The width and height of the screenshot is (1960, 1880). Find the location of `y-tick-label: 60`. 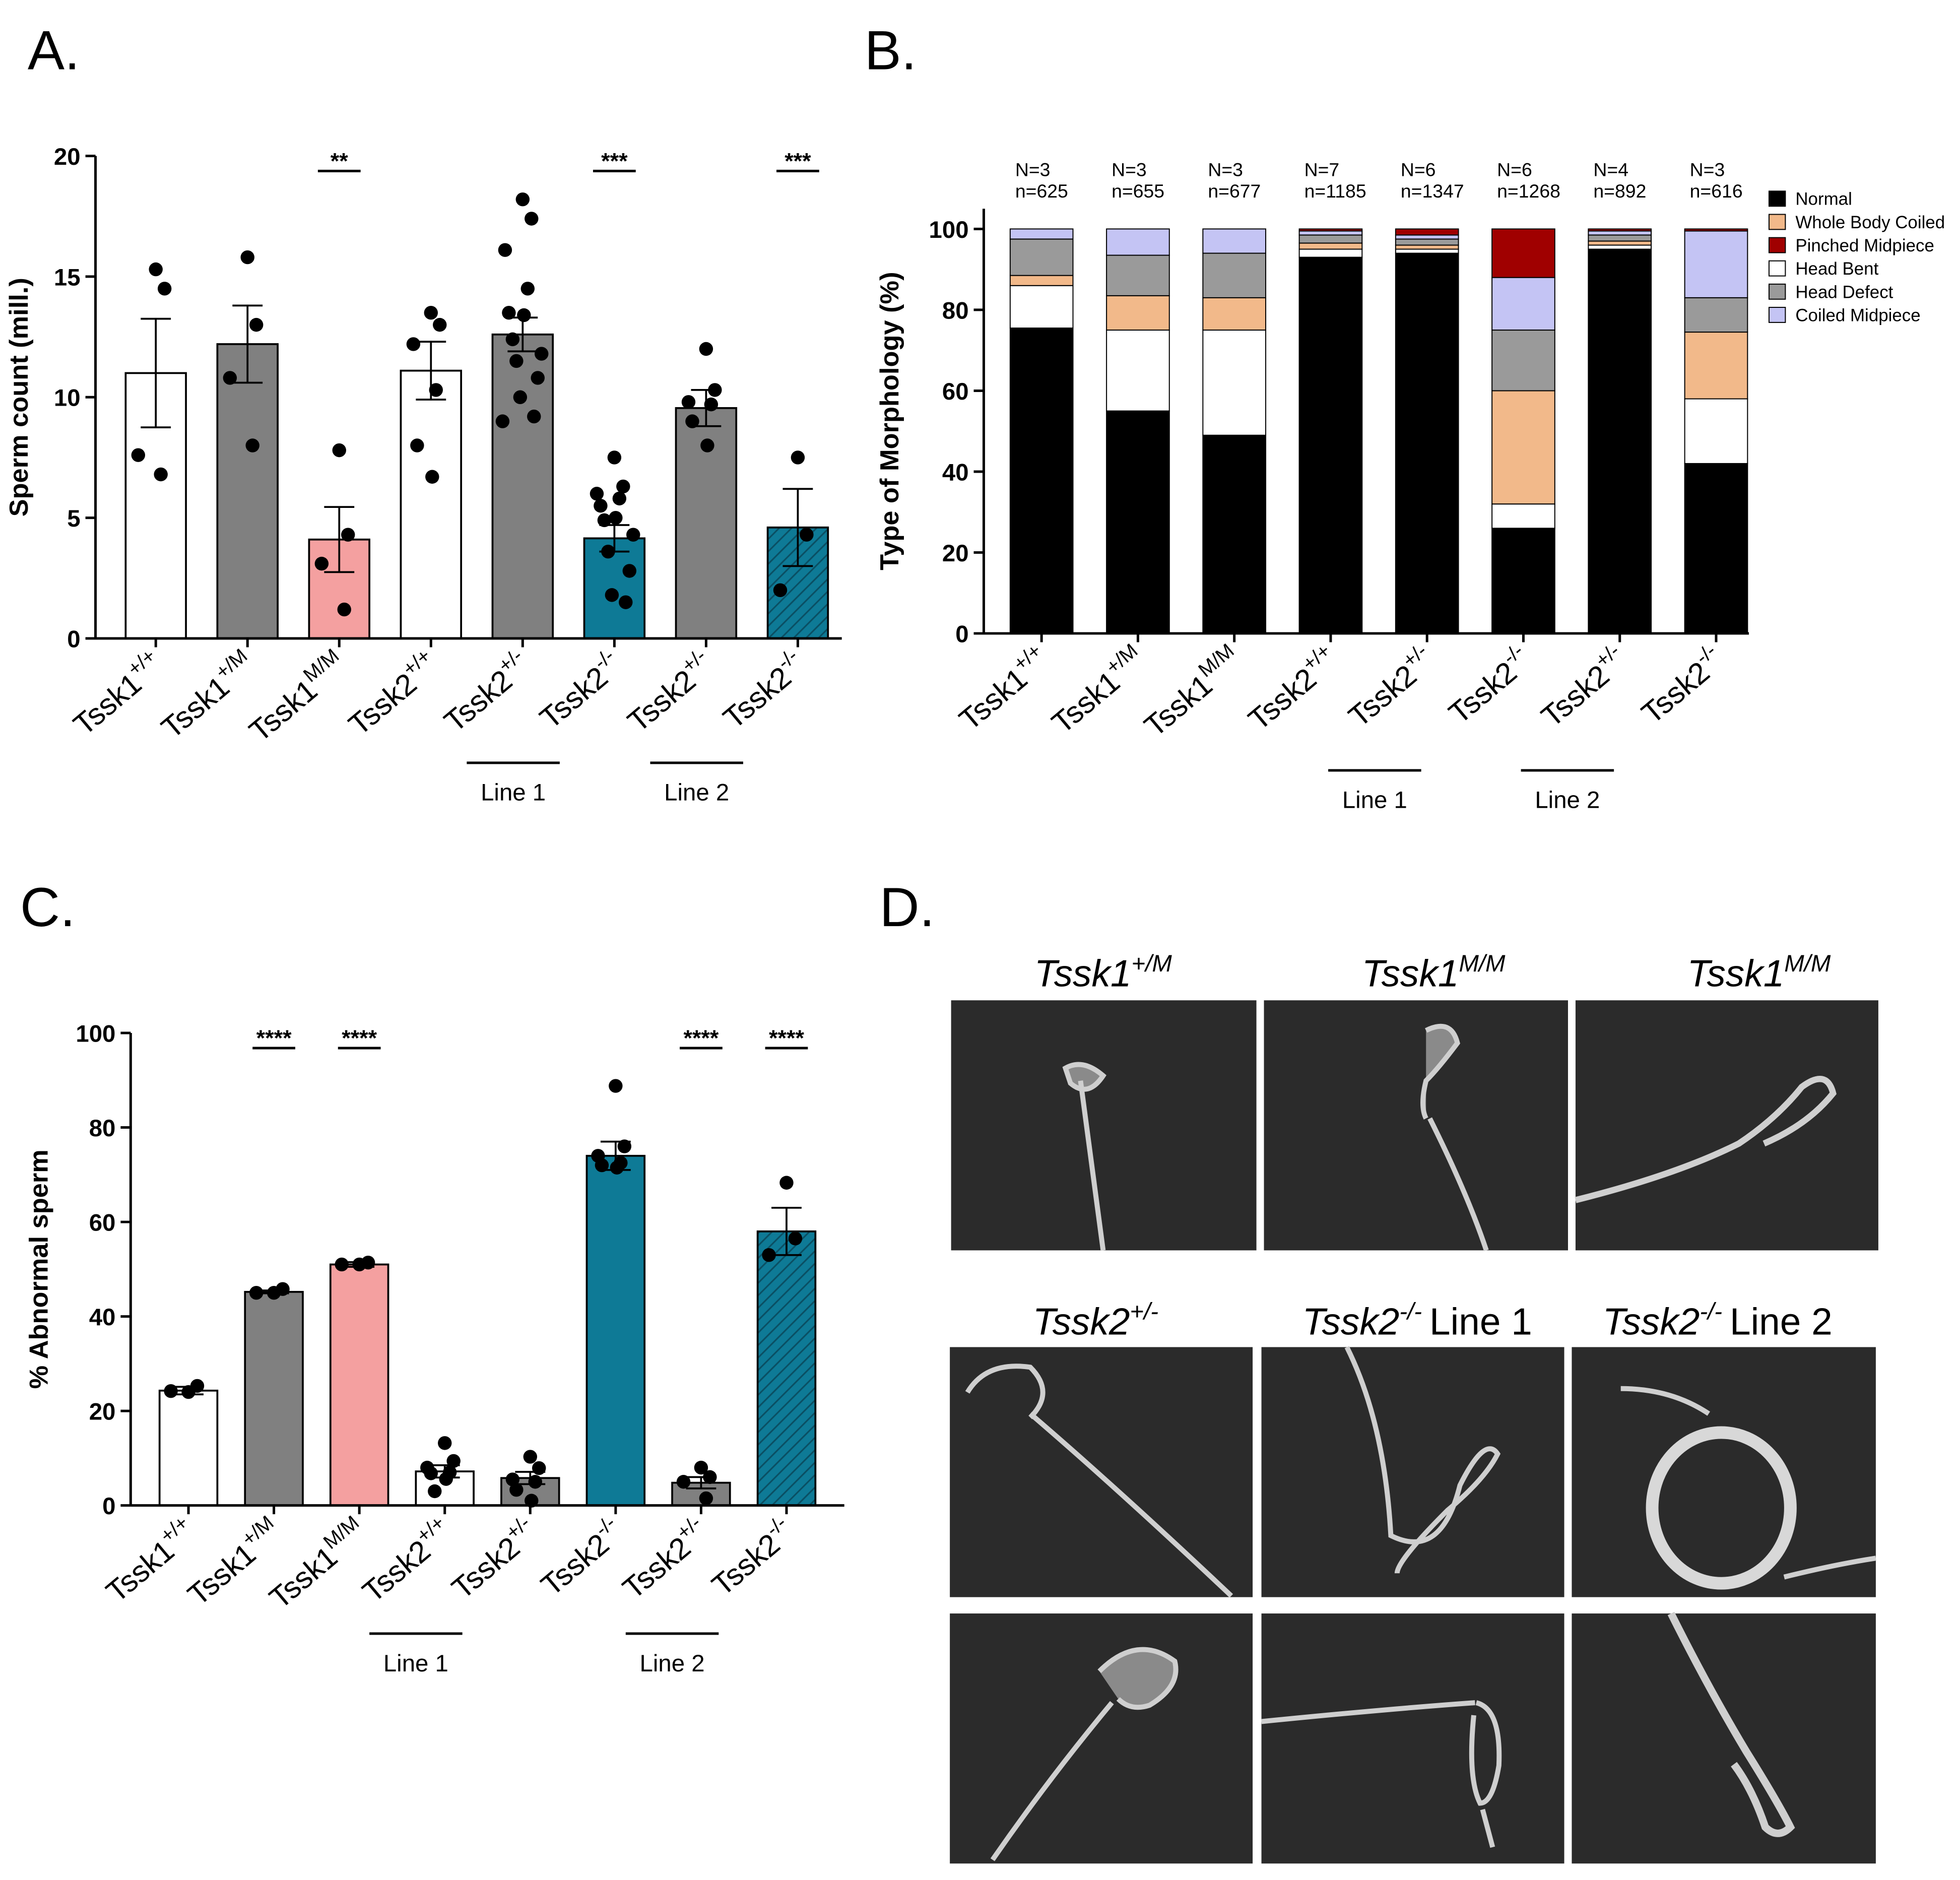

y-tick-label: 60 is located at coordinates (955, 391).